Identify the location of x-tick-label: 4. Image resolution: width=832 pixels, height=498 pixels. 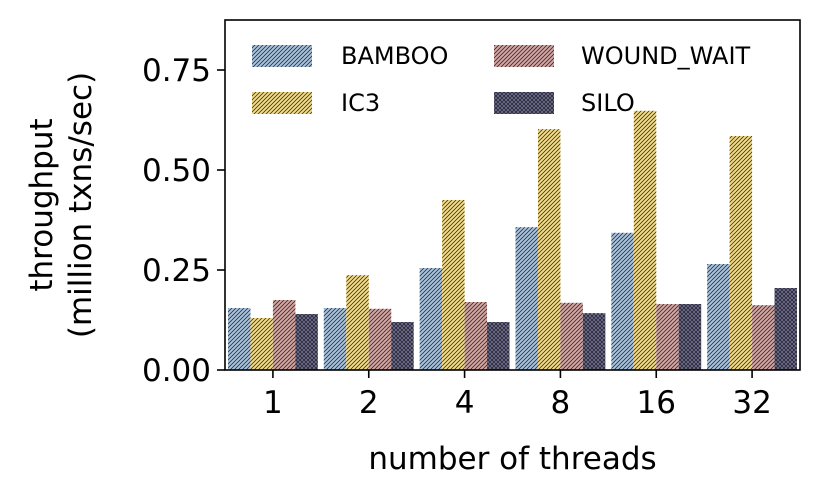
(465, 403).